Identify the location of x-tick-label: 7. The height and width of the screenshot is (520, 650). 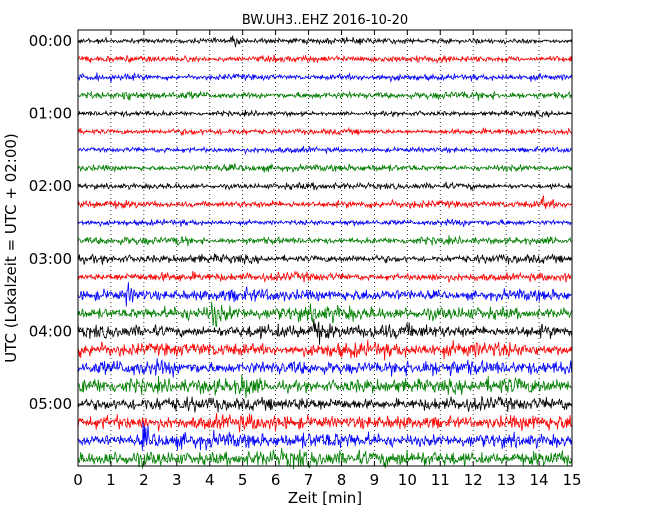
(309, 480).